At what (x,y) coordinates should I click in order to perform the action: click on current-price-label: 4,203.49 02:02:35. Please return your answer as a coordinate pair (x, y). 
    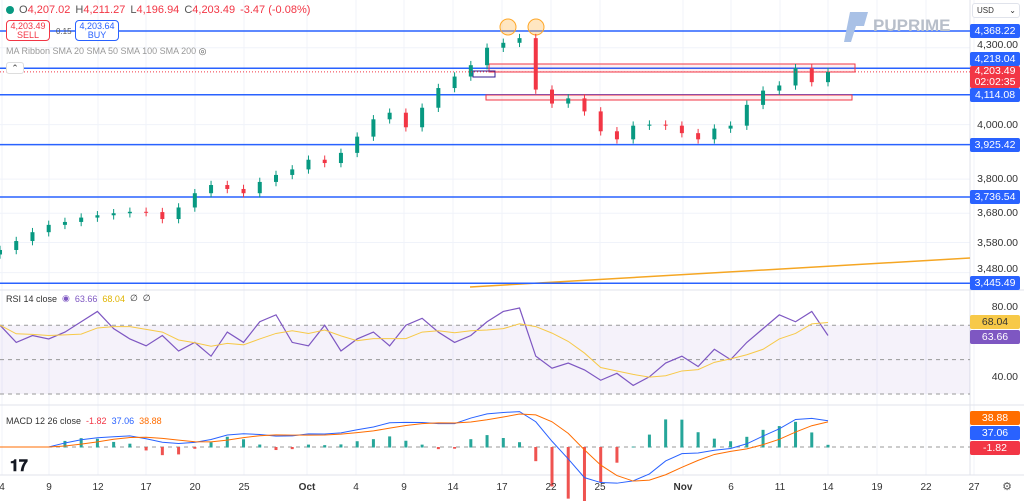
    Looking at the image, I should click on (995, 77).